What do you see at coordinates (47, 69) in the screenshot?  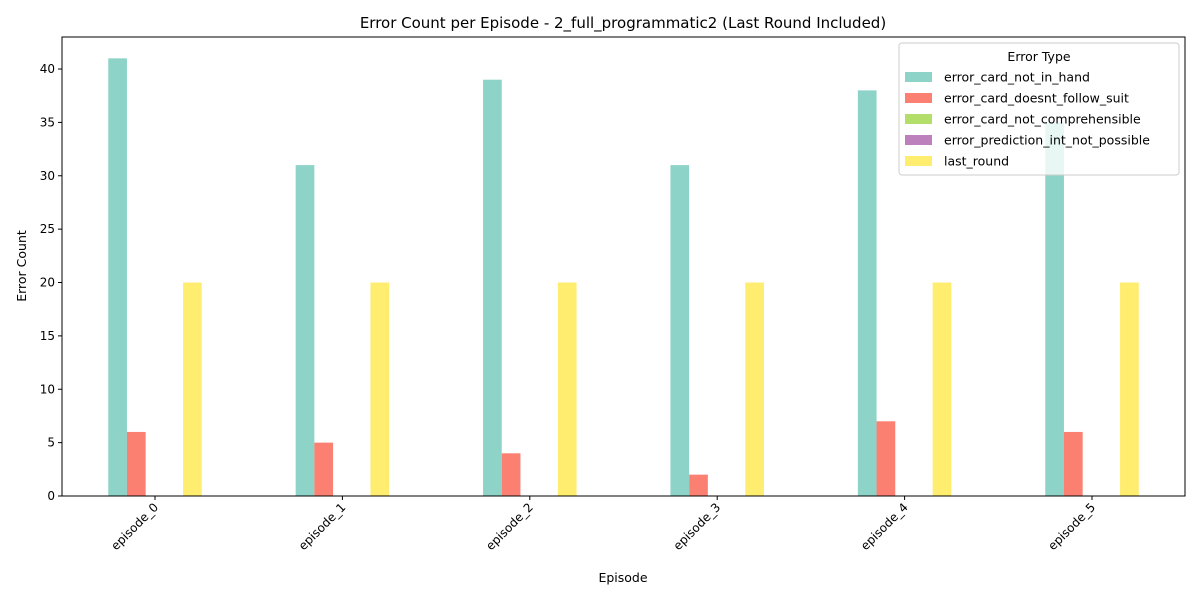 I see `y-tick-label: 40` at bounding box center [47, 69].